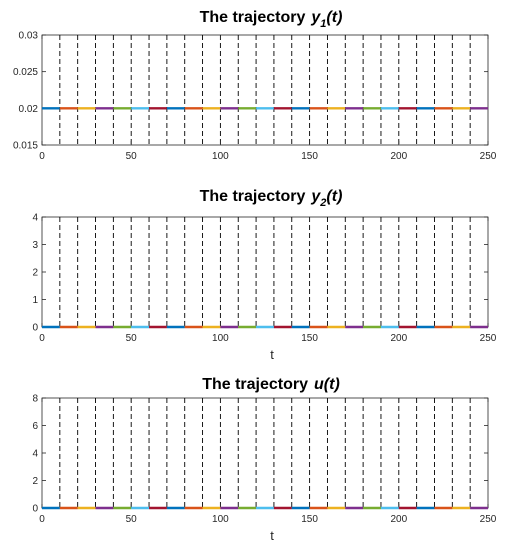 The image size is (521, 550). What do you see at coordinates (35, 300) in the screenshot?
I see `y-tick-label: 1` at bounding box center [35, 300].